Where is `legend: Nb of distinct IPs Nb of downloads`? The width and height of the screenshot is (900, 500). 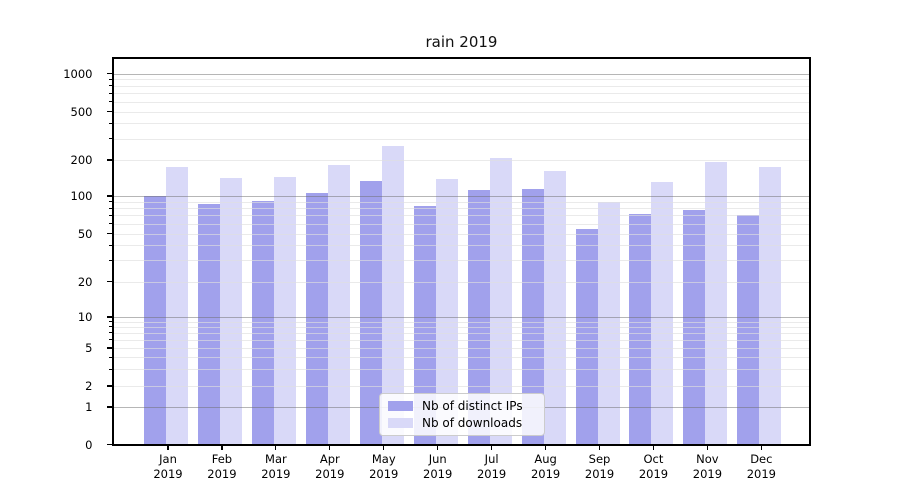
legend: Nb of distinct IPs Nb of downloads is located at coordinates (462, 414).